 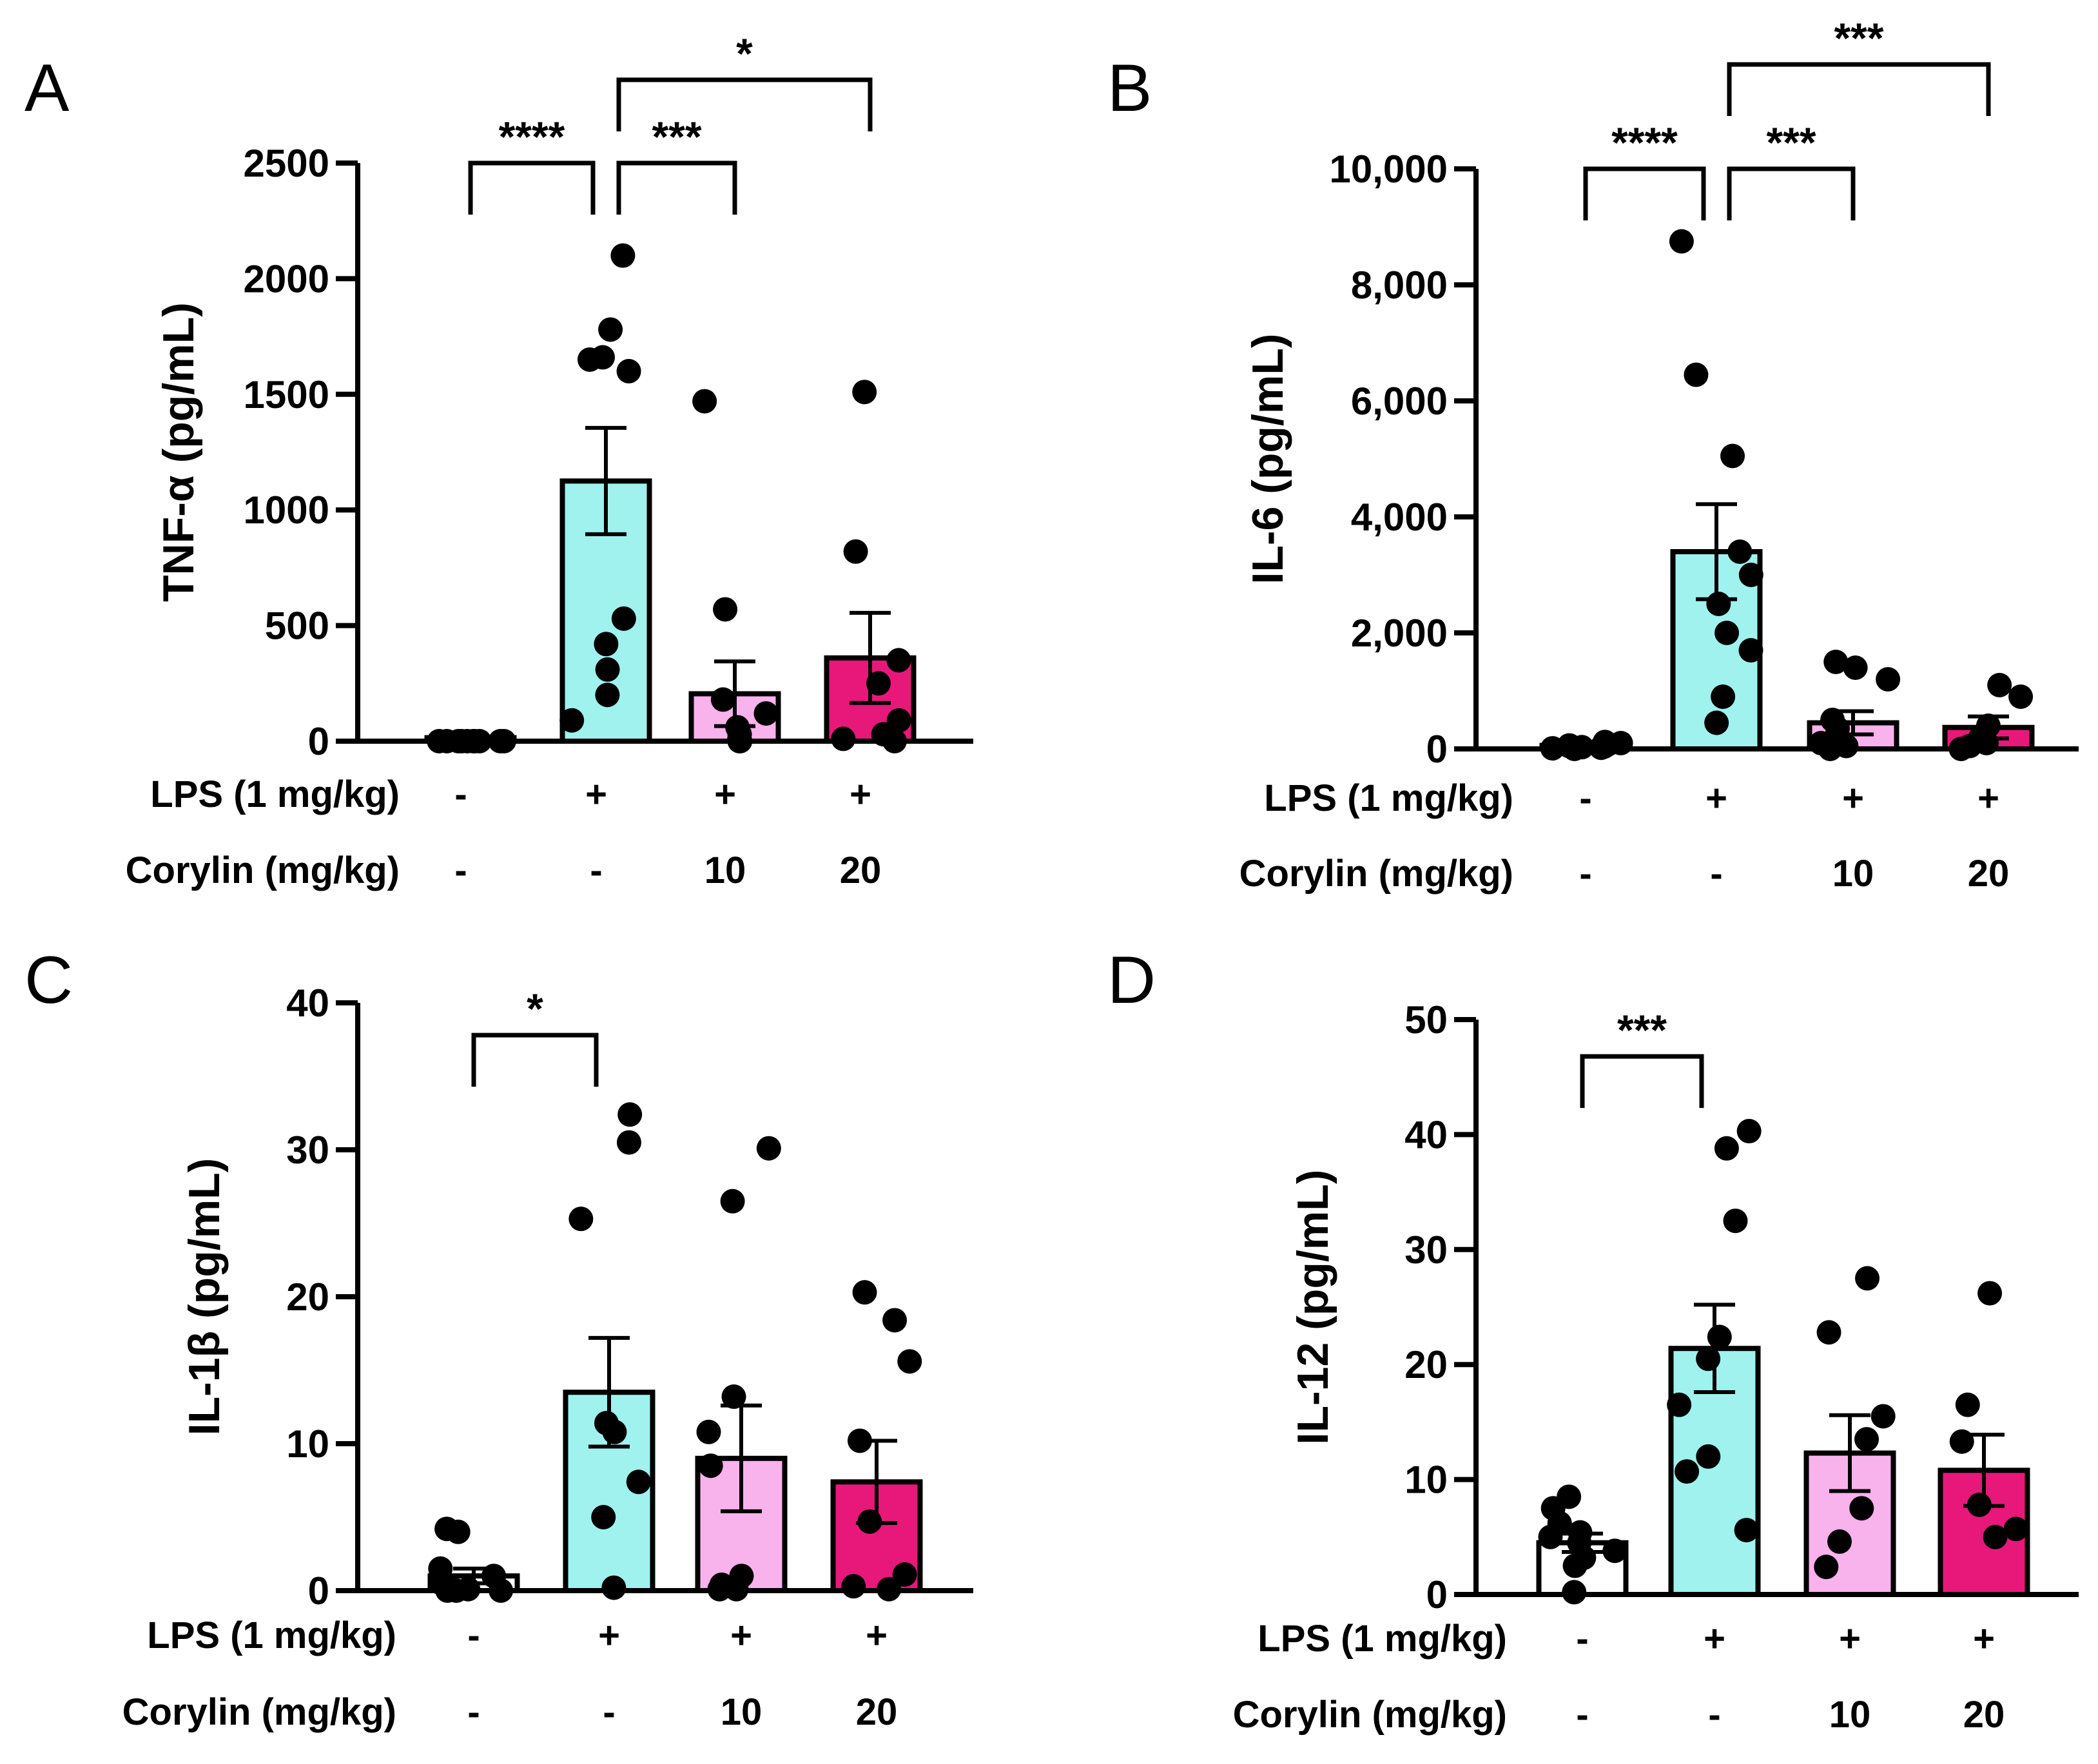 What do you see at coordinates (1399, 517) in the screenshot?
I see `y-tick-label: 4,000` at bounding box center [1399, 517].